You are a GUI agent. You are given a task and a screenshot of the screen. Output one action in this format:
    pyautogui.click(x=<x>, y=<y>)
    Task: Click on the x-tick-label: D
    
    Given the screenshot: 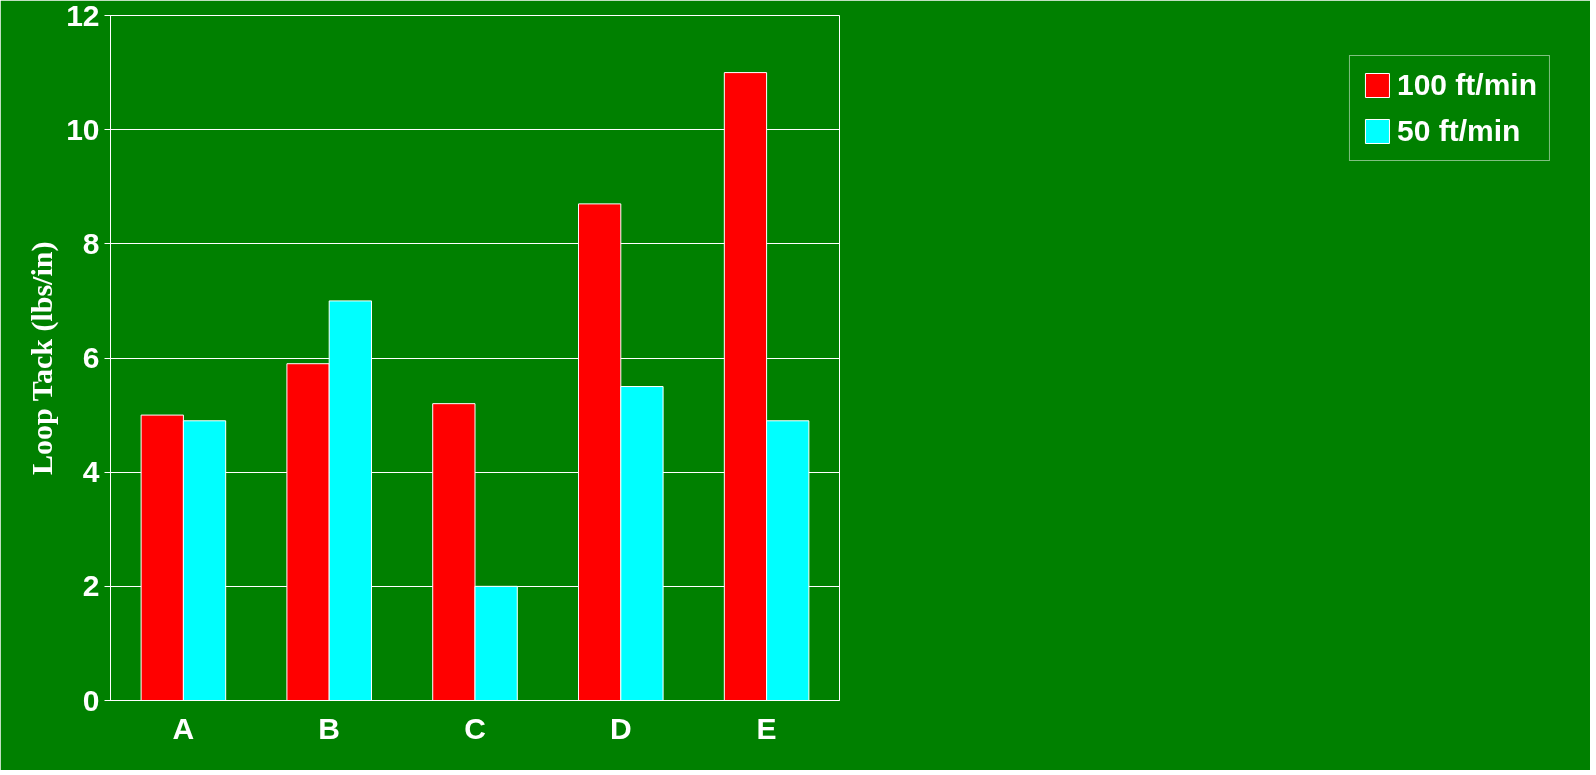 What is the action you would take?
    pyautogui.click(x=620, y=728)
    